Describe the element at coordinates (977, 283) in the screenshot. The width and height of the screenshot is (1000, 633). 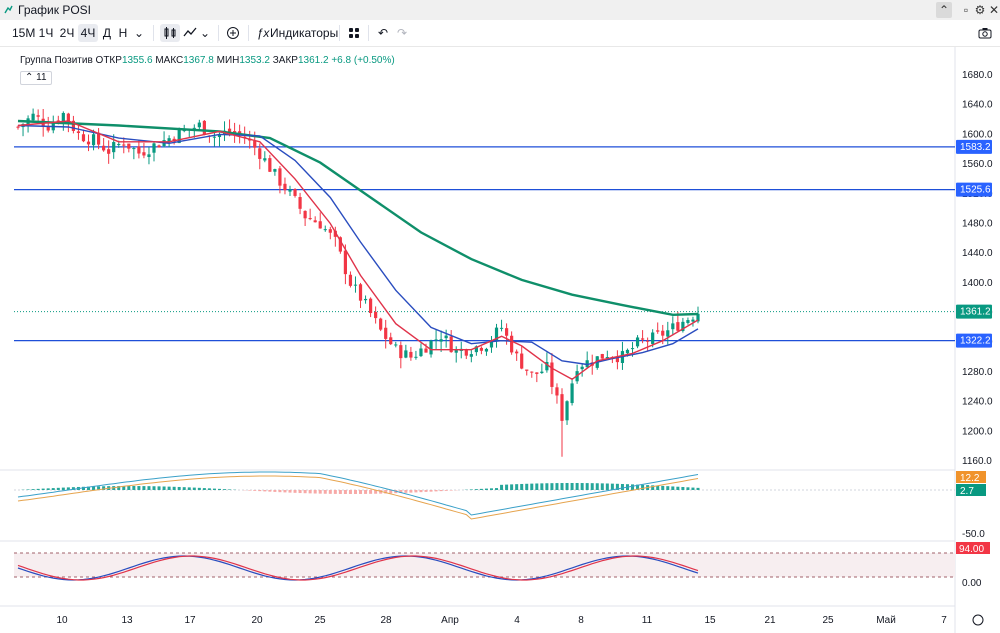
I see `y-tick-label: 1400.0` at that location.